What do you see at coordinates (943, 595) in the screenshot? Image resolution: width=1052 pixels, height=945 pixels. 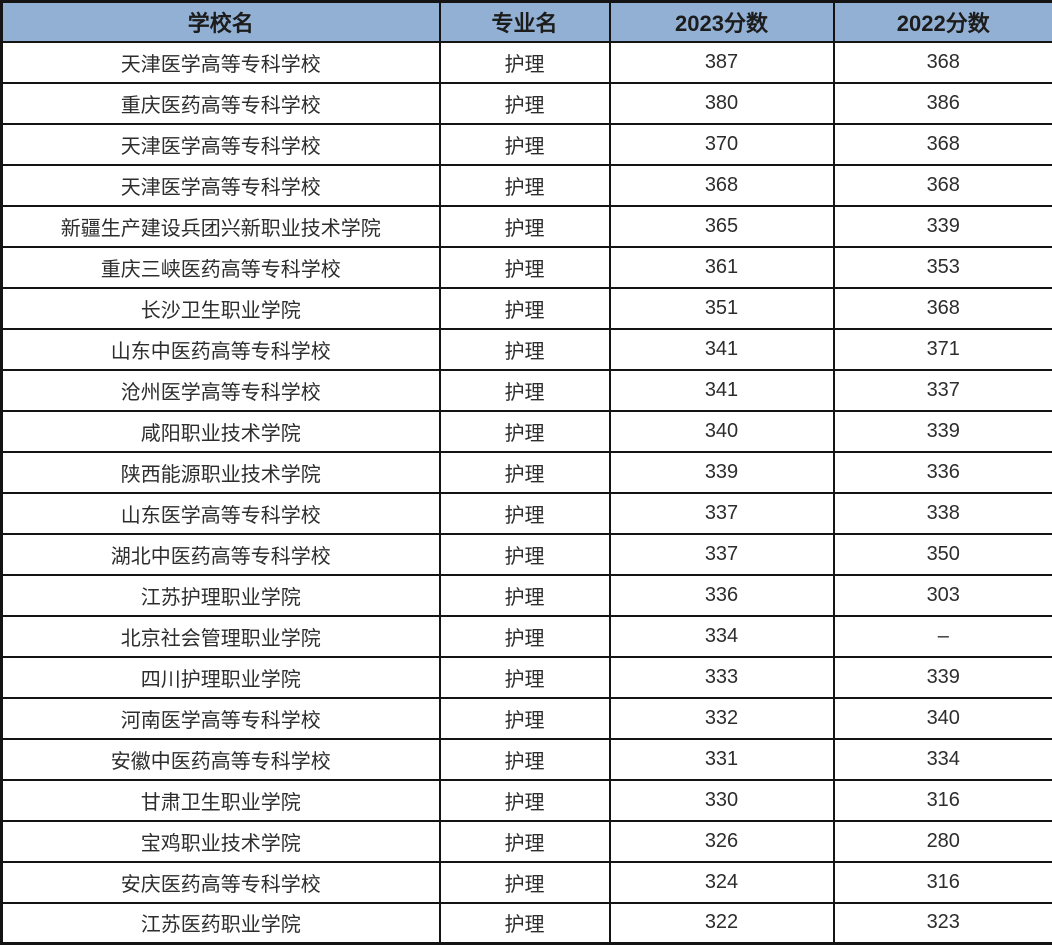 I see `cell-score-2022: 303` at bounding box center [943, 595].